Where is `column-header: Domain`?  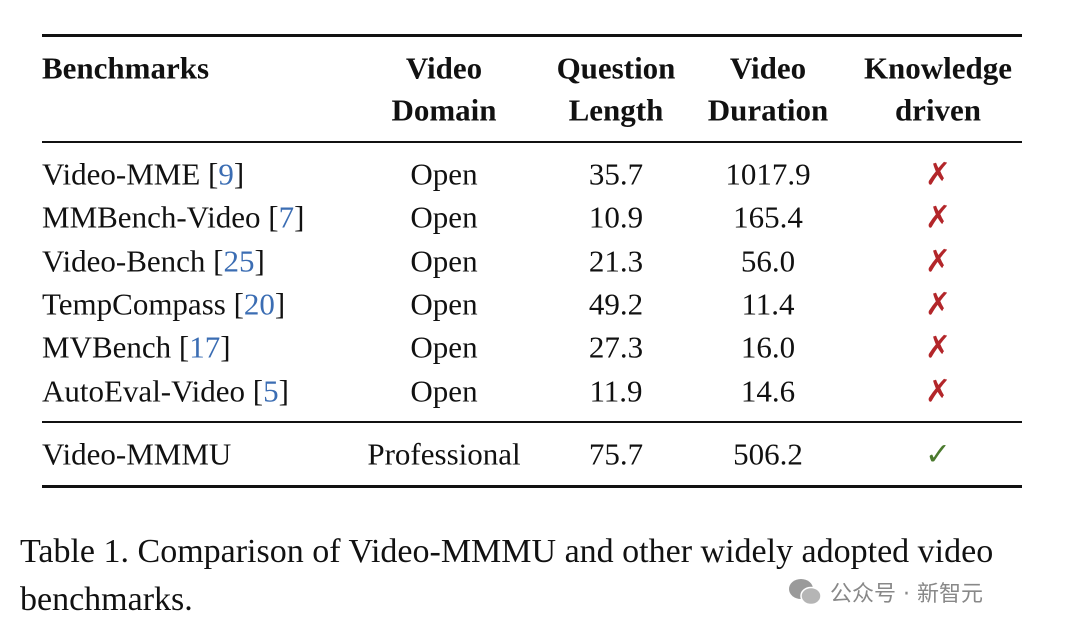
column-header: Domain is located at coordinates (444, 110).